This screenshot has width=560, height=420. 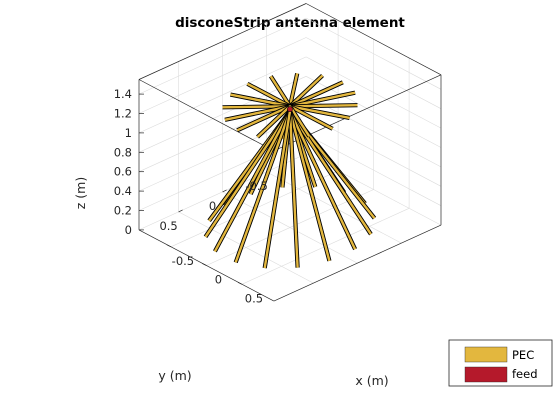 What do you see at coordinates (80, 193) in the screenshot?
I see `z-axis-label: z (m)` at bounding box center [80, 193].